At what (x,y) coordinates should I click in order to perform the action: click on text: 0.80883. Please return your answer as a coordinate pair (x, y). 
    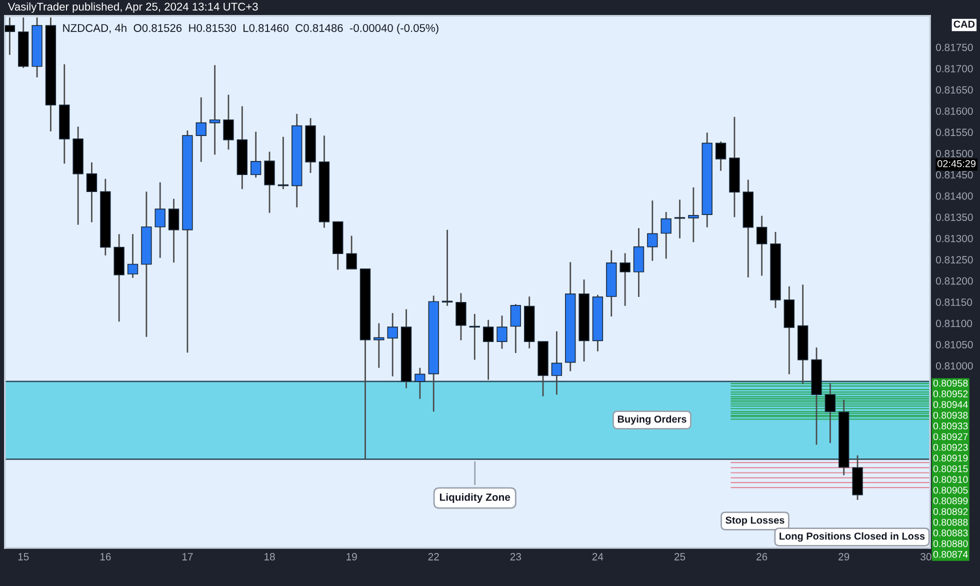
    Looking at the image, I should click on (950, 533).